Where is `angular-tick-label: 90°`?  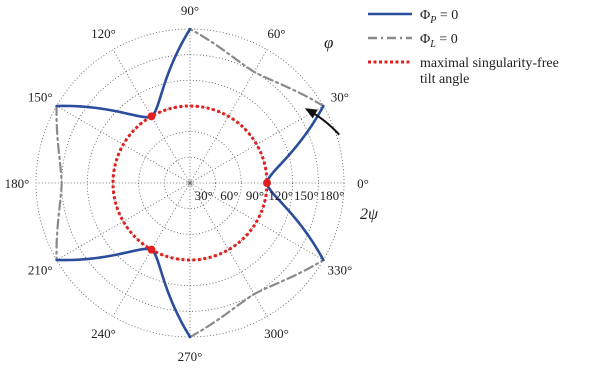 angular-tick-label: 90° is located at coordinates (190, 10).